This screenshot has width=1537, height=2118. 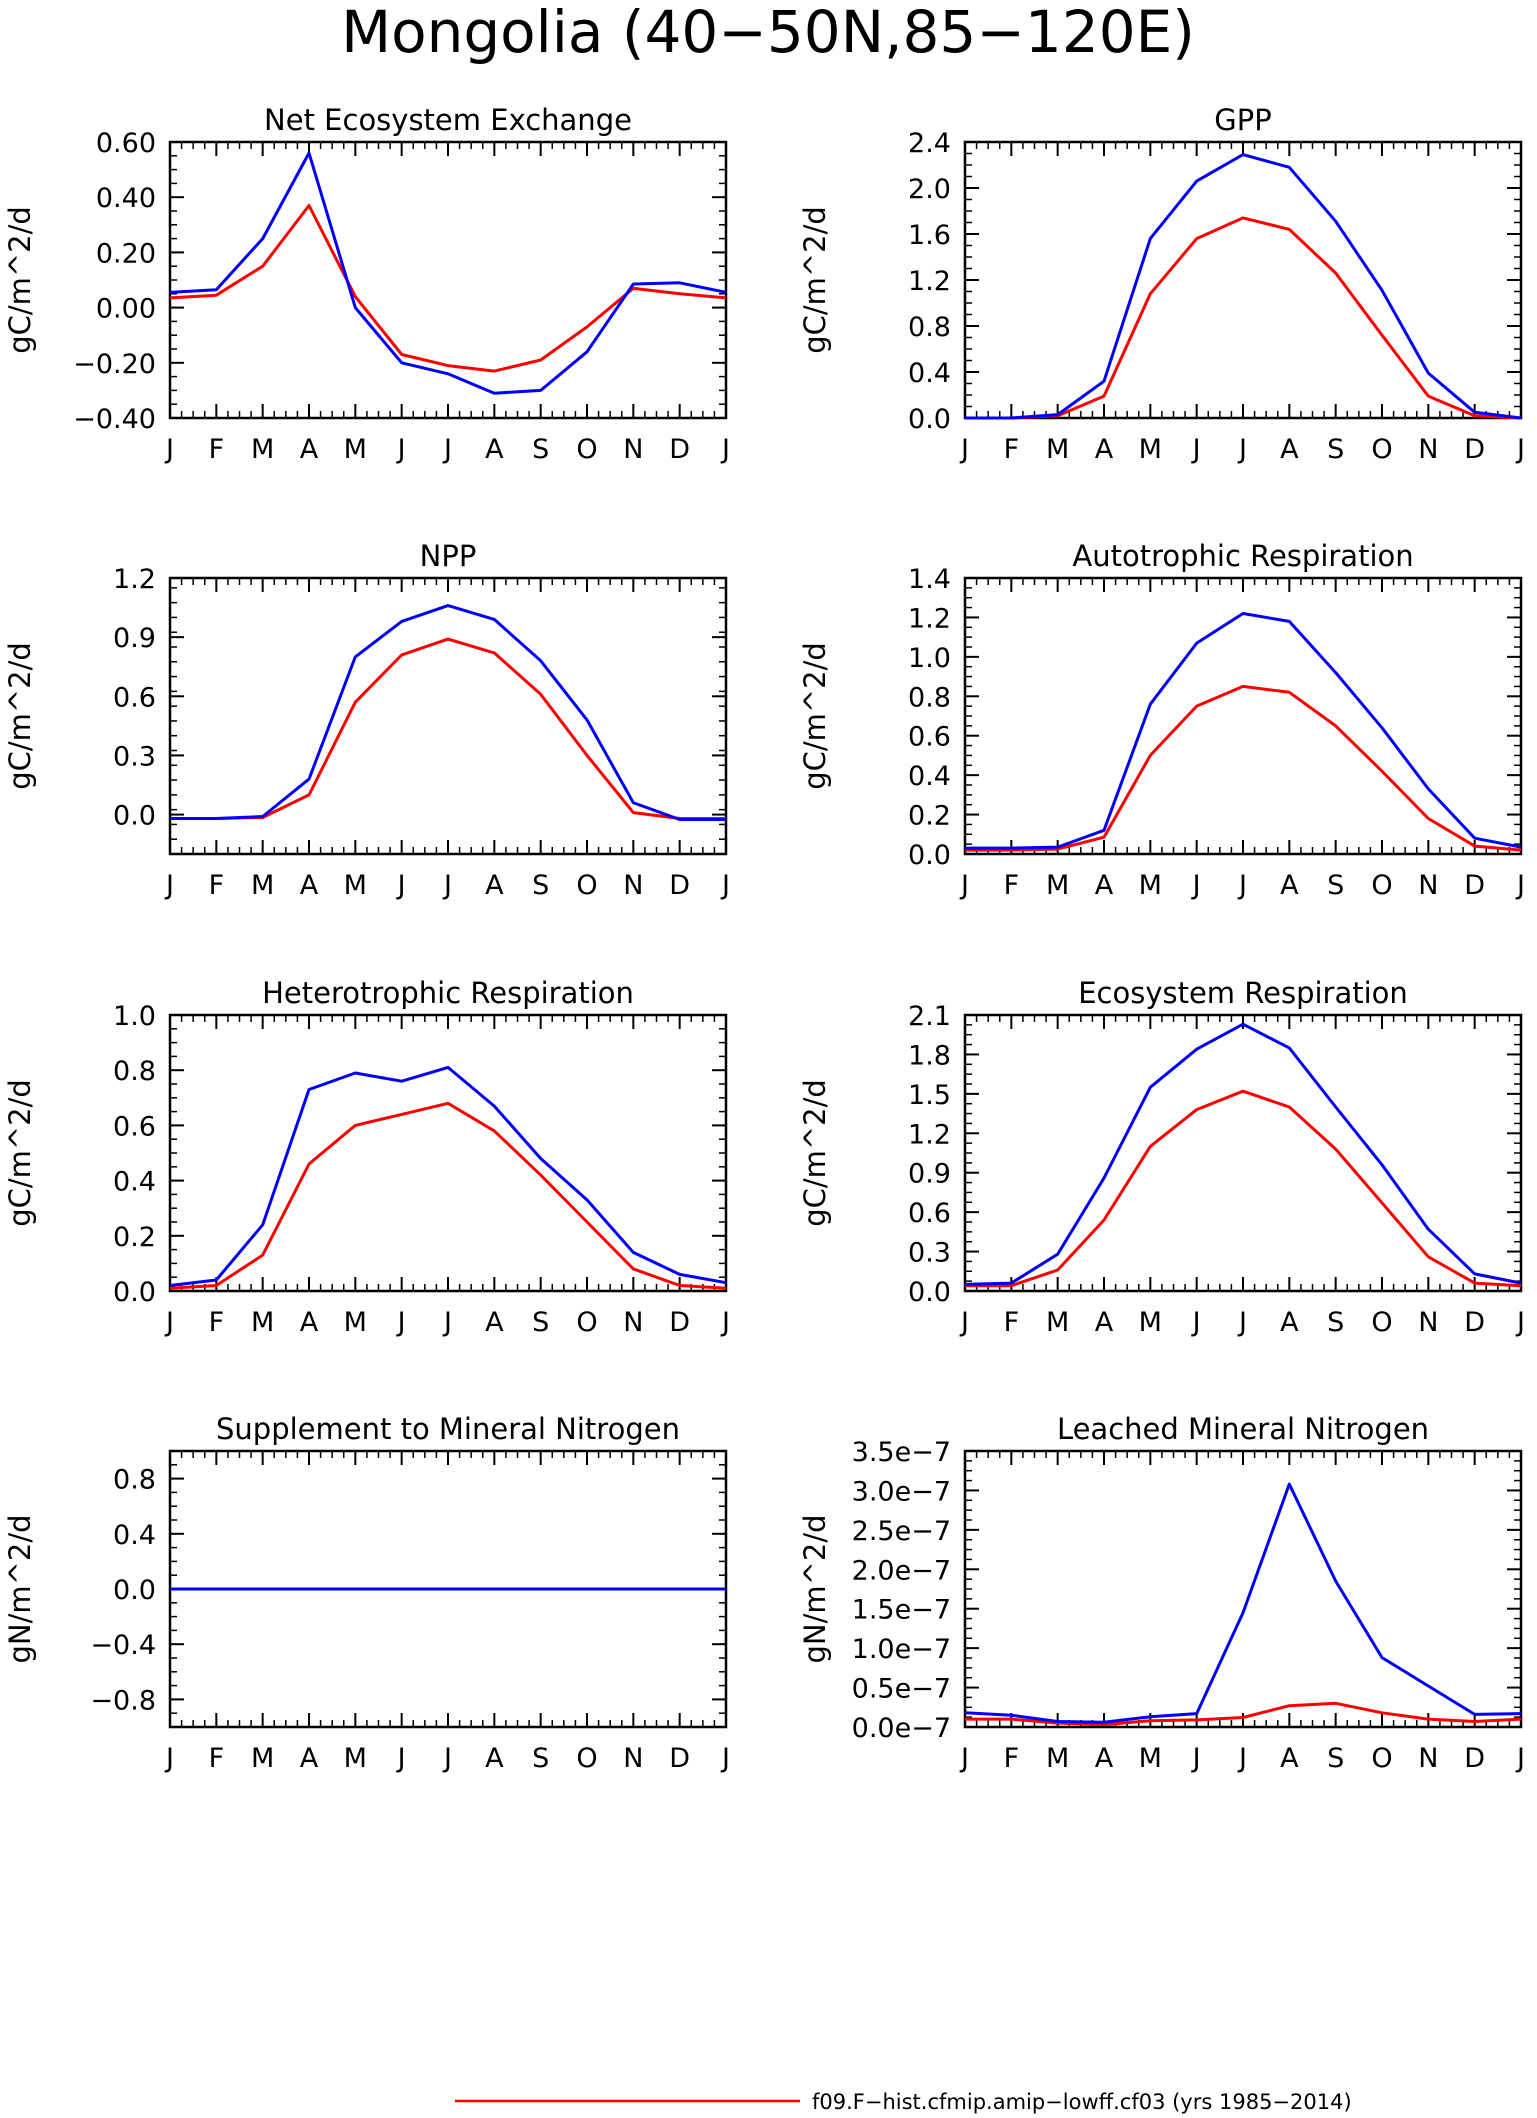 What do you see at coordinates (1289, 885) in the screenshot?
I see `panel-3-xtick-label: A` at bounding box center [1289, 885].